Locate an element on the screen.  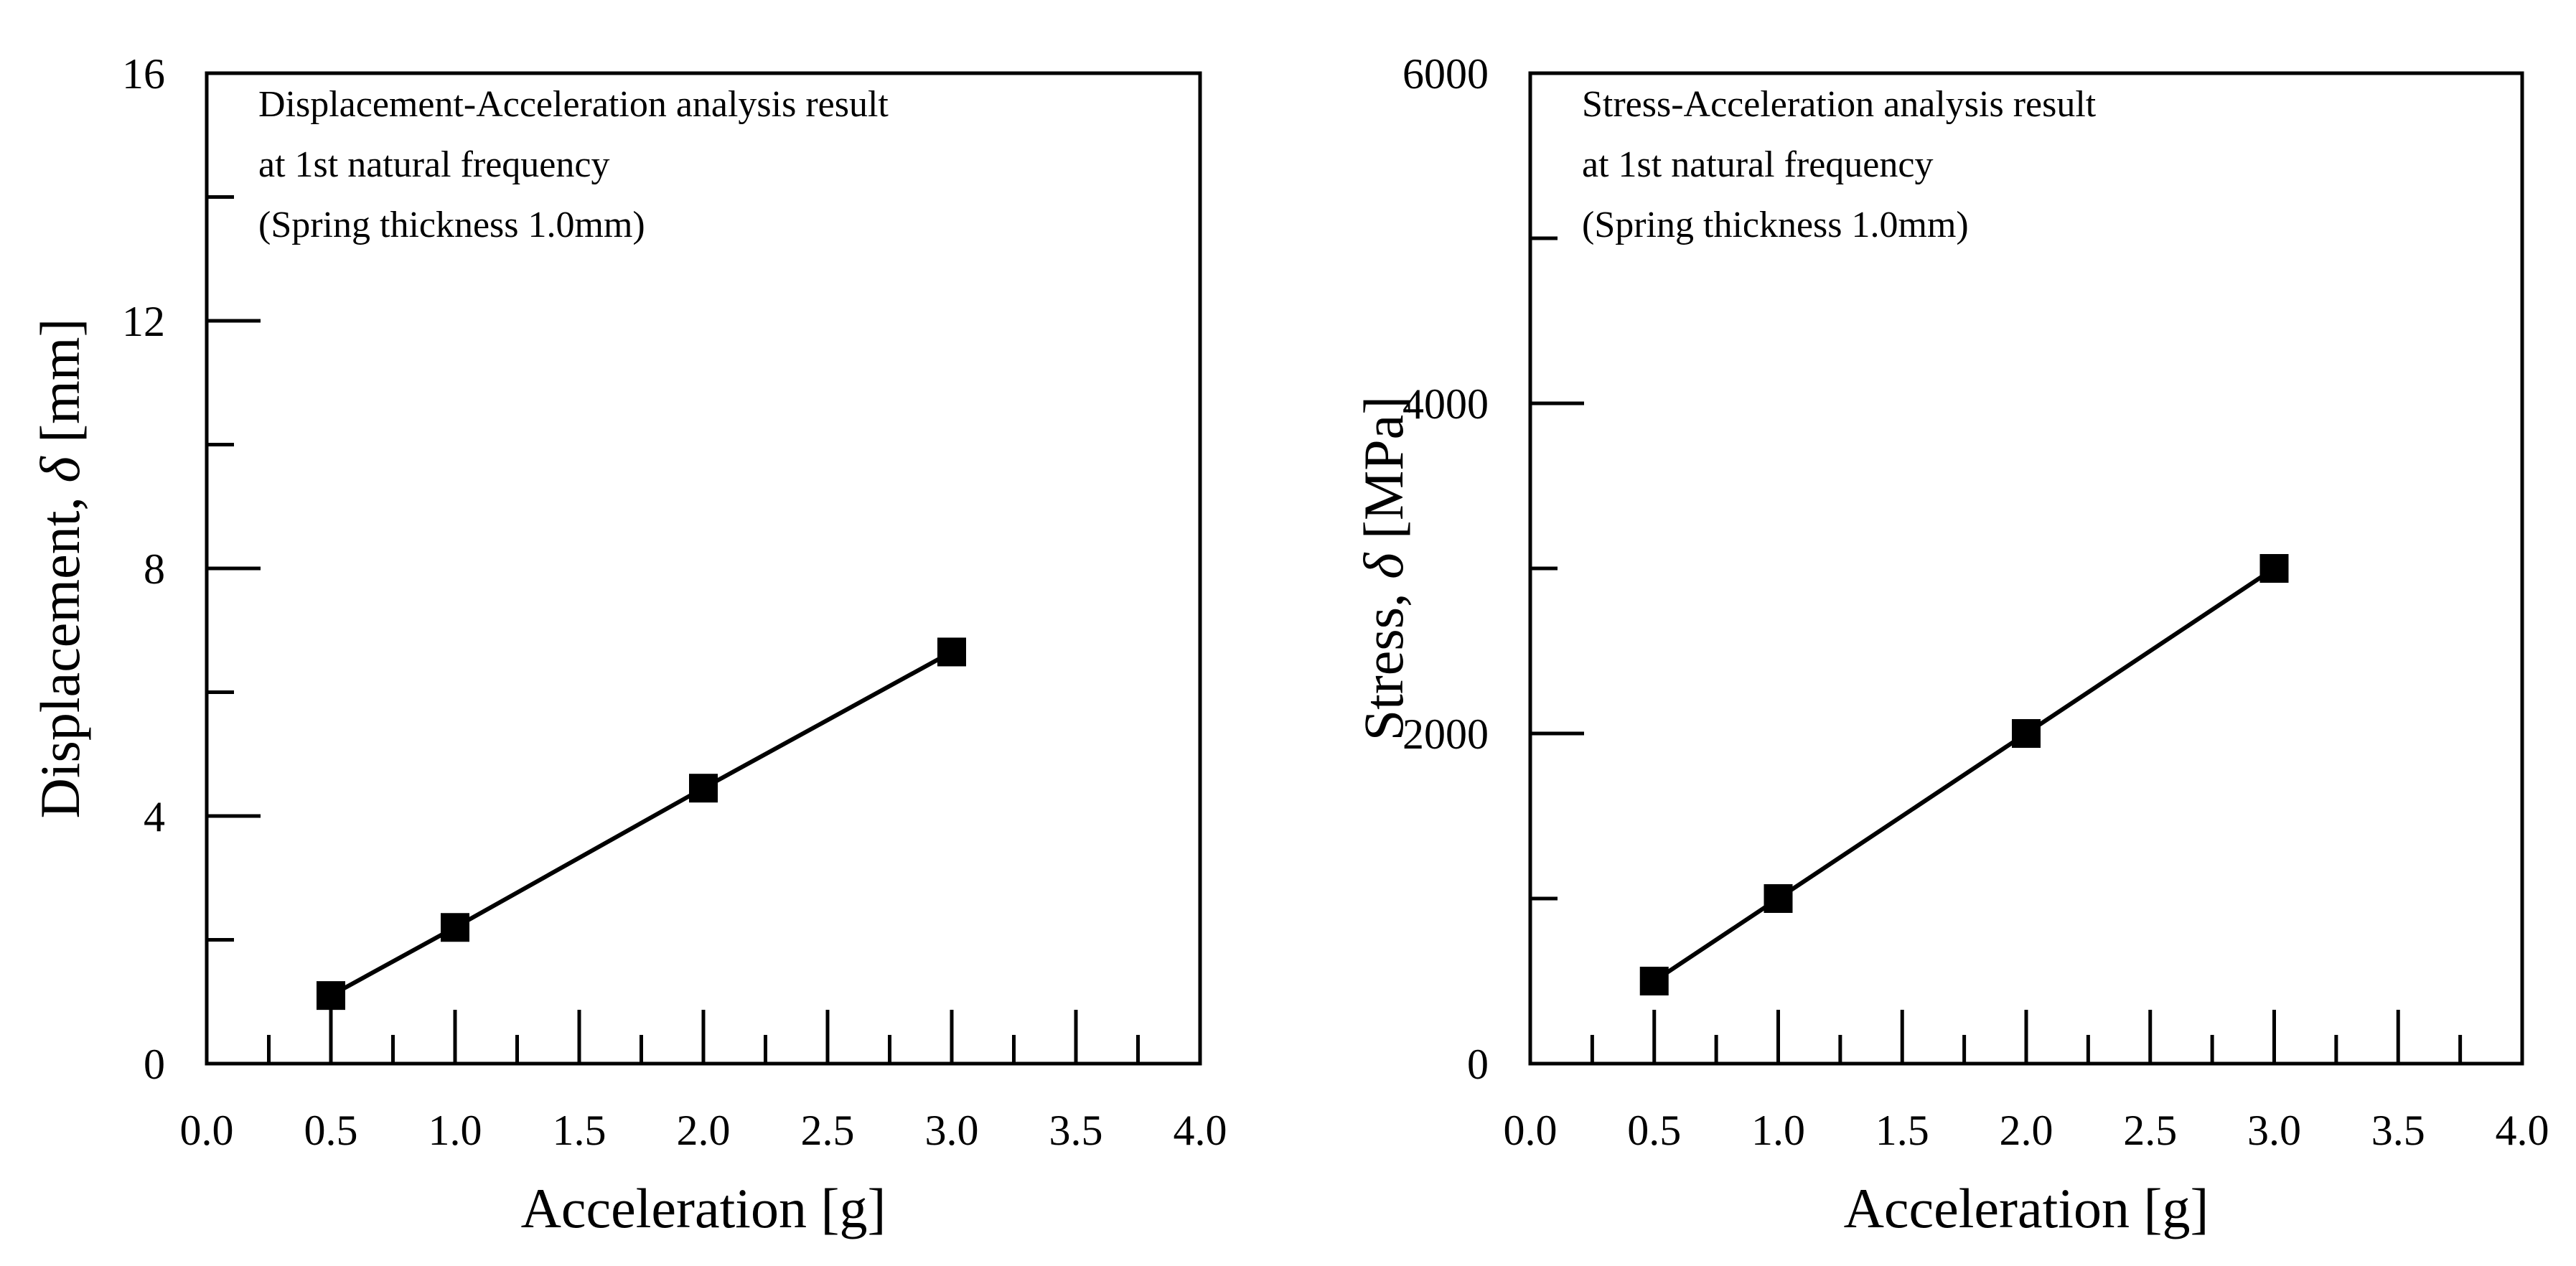
y-axis-title: Displacement, δ [mm] is located at coordinates (60, 569).